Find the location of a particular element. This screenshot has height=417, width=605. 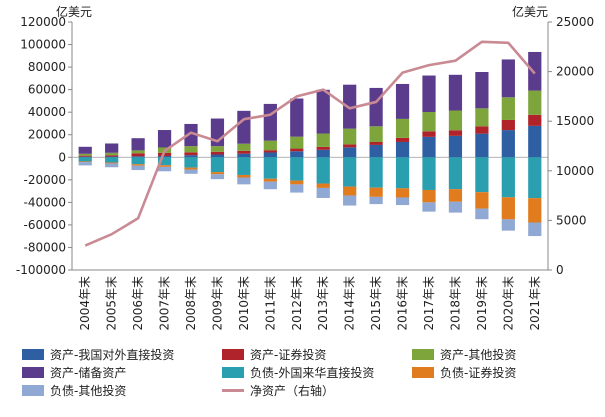

left-tick-label: 40000 is located at coordinates (47, 112).